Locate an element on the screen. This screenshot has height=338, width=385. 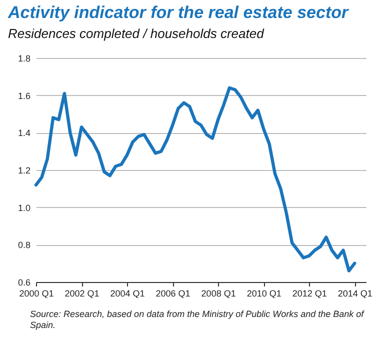
y-tick-label: 0.8 is located at coordinates (24, 245).